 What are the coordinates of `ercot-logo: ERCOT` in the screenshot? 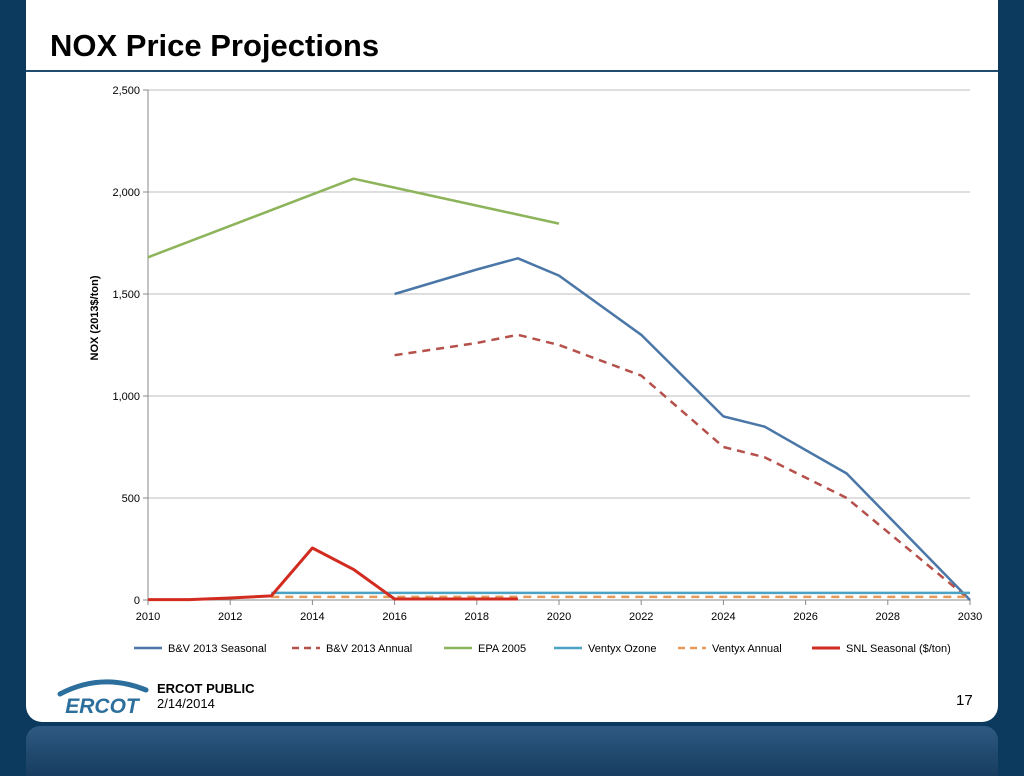 It's located at (103, 698).